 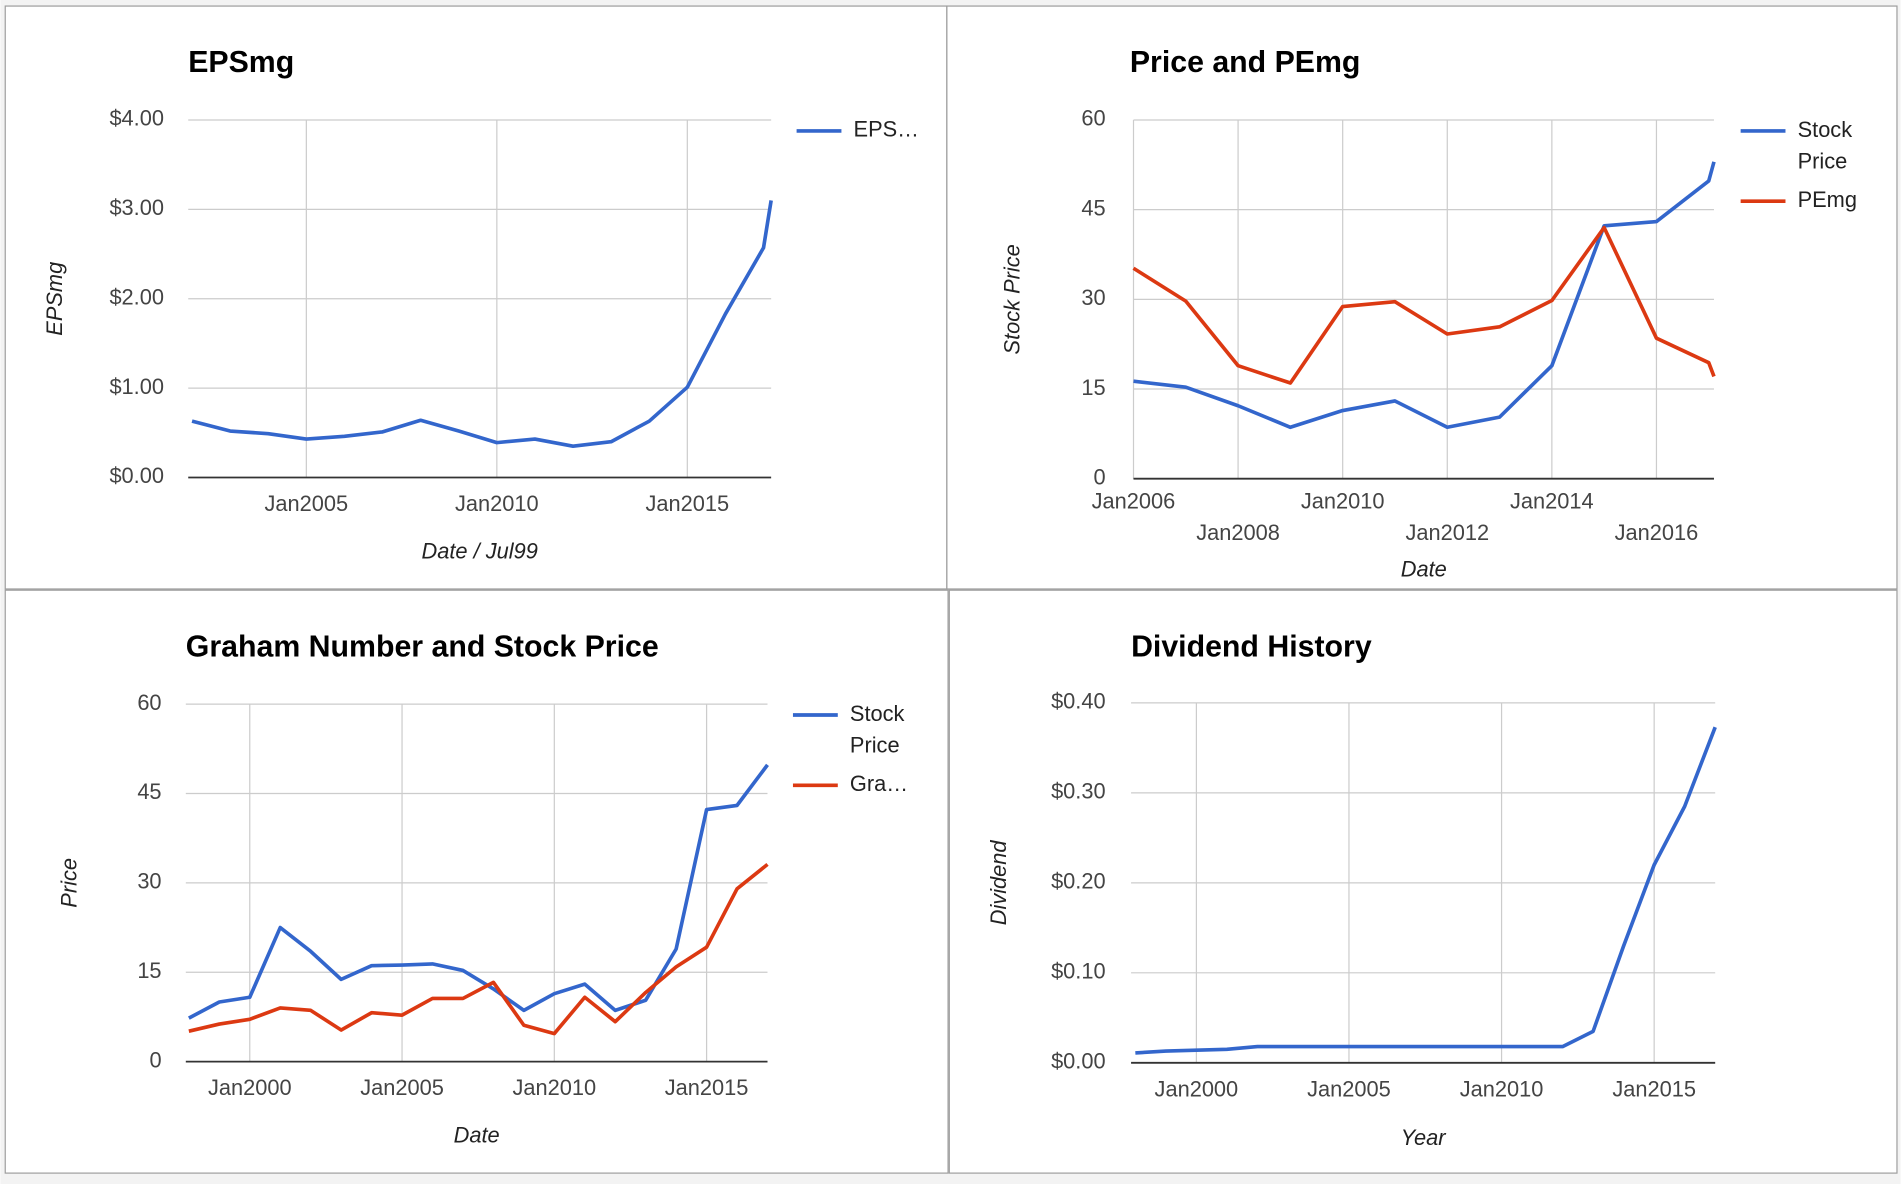 What do you see at coordinates (1134, 501) in the screenshot?
I see `x-tick-label: Jan2006` at bounding box center [1134, 501].